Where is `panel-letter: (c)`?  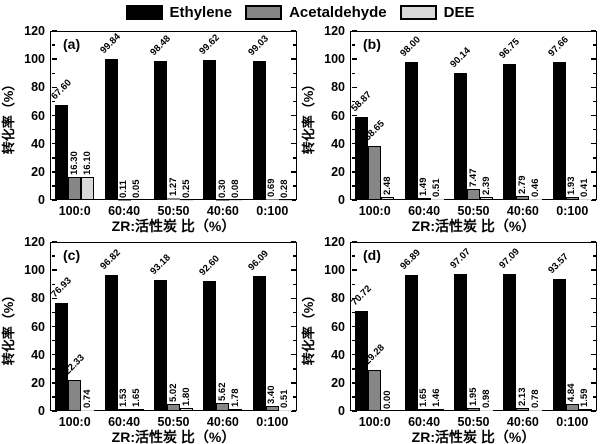
panel-letter: (c) is located at coordinates (72, 255).